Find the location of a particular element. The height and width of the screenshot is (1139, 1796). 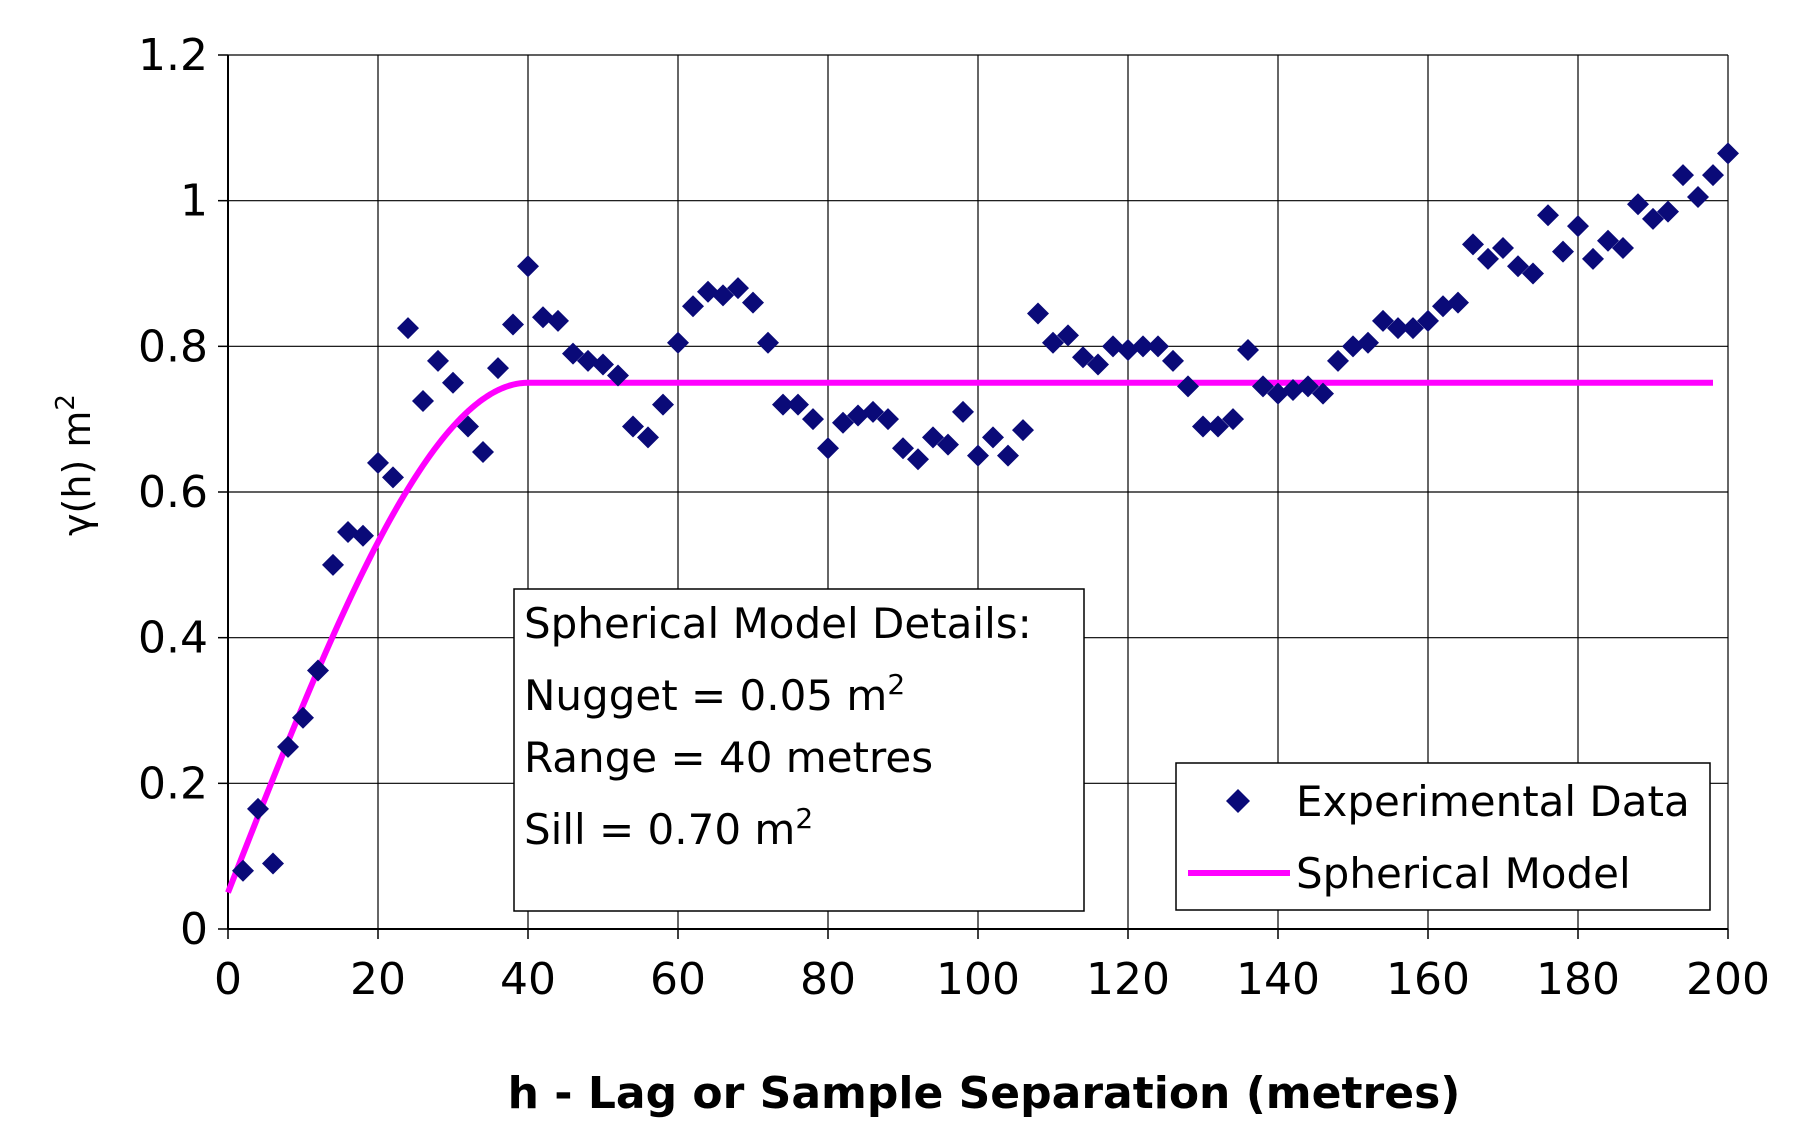

details-title: Spherical Model Details: is located at coordinates (778, 623).